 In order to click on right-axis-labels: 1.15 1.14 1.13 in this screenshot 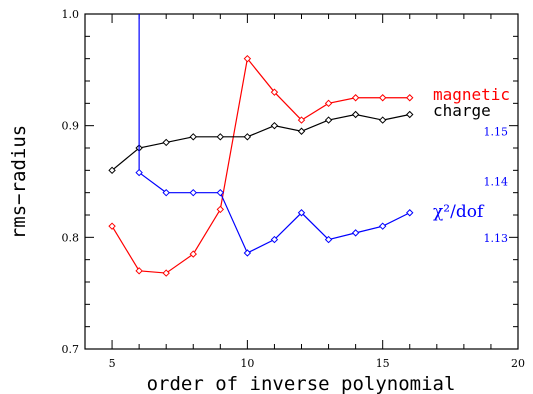, I will do `click(496, 185)`.